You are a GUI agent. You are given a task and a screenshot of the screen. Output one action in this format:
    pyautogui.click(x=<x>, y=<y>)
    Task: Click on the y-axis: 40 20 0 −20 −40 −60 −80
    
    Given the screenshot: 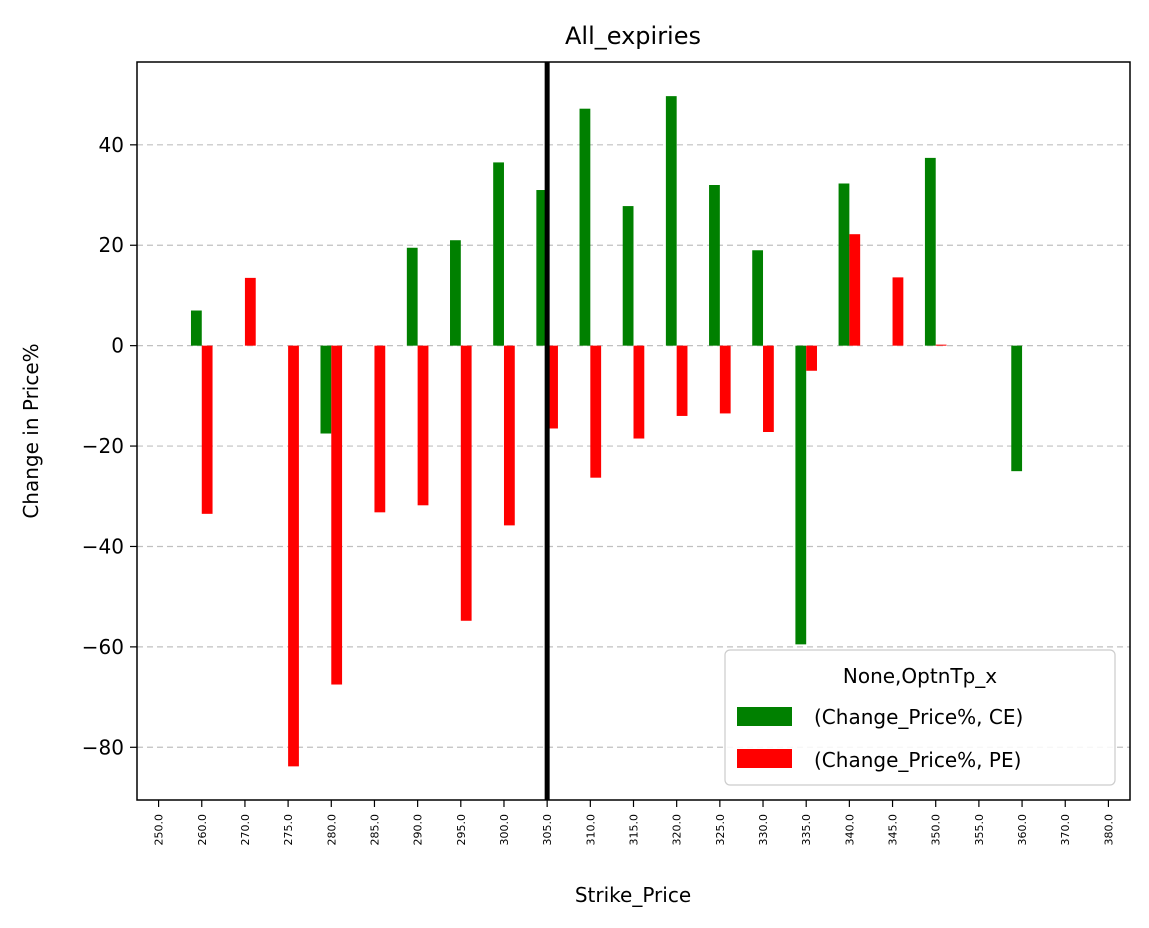 What is the action you would take?
    pyautogui.click(x=109, y=446)
    